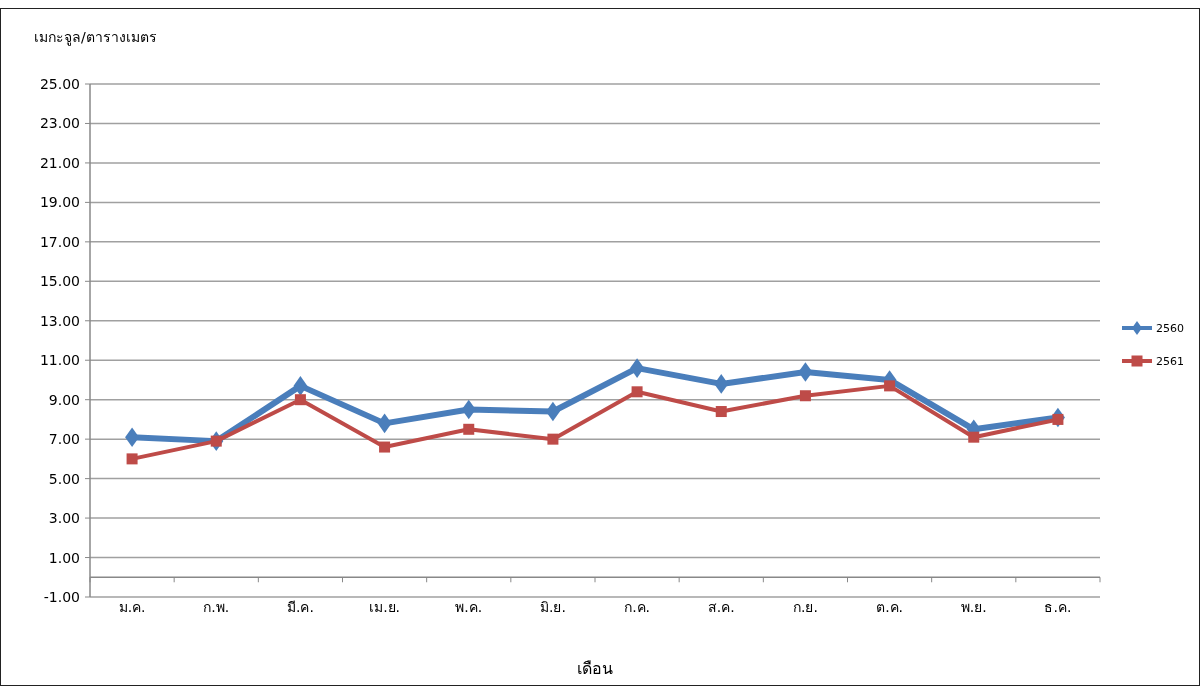 The width and height of the screenshot is (1200, 686). What do you see at coordinates (721, 607) in the screenshot?
I see `x-tick-label: ส.ค.` at bounding box center [721, 607].